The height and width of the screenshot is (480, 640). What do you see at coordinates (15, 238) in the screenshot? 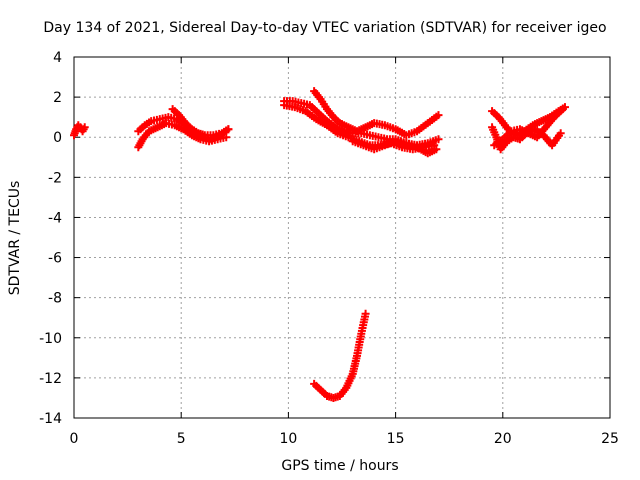
I see `y-axis-label: SDTVAR / TECUs` at bounding box center [15, 238].